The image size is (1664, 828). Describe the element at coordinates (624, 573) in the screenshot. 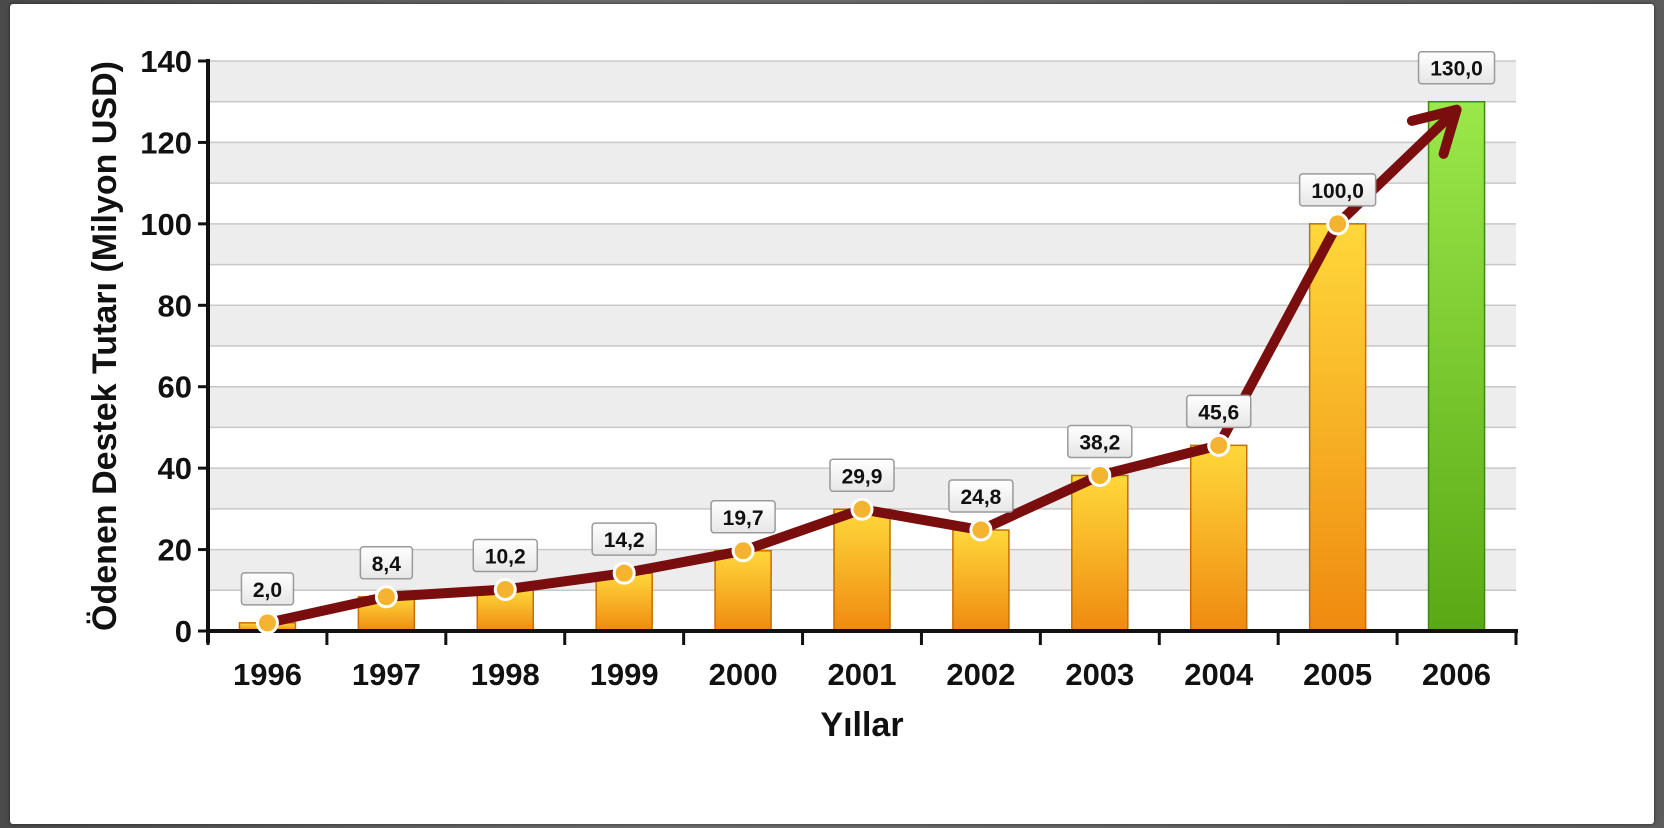

I see `marker-1999` at that location.